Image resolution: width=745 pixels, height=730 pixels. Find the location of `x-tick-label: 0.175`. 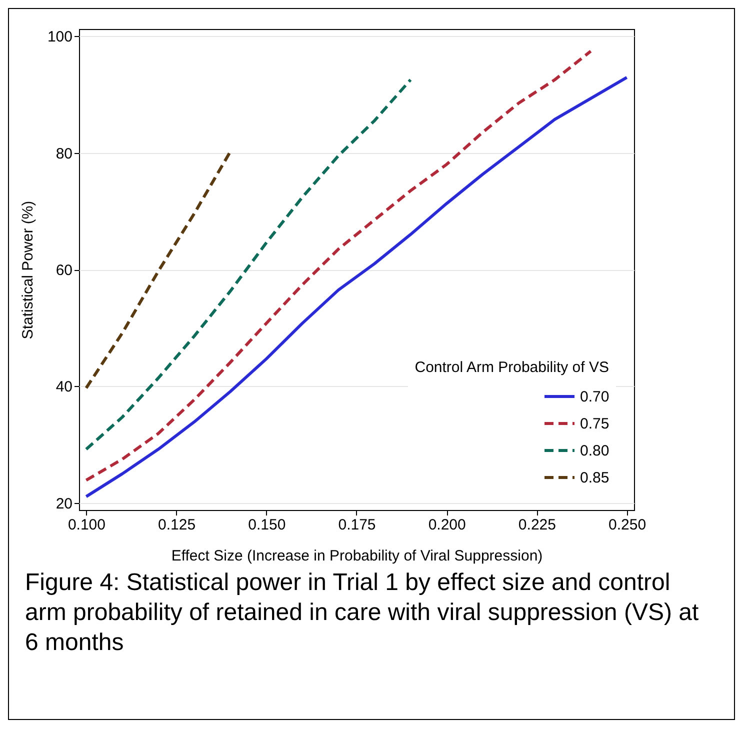

x-tick-label: 0.175 is located at coordinates (357, 525).